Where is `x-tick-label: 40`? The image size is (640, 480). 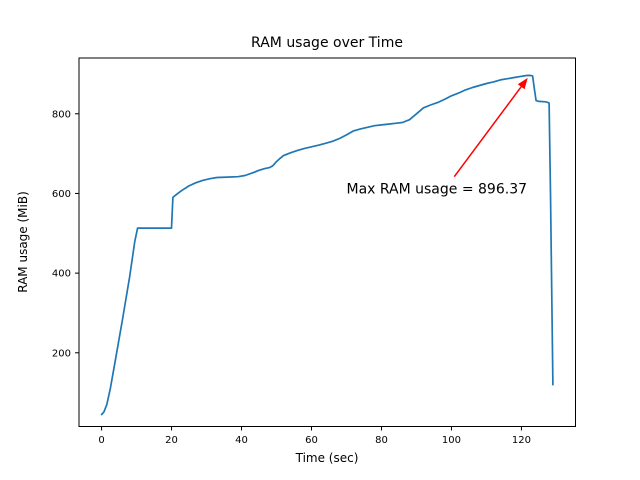
x-tick-label: 40 is located at coordinates (241, 440).